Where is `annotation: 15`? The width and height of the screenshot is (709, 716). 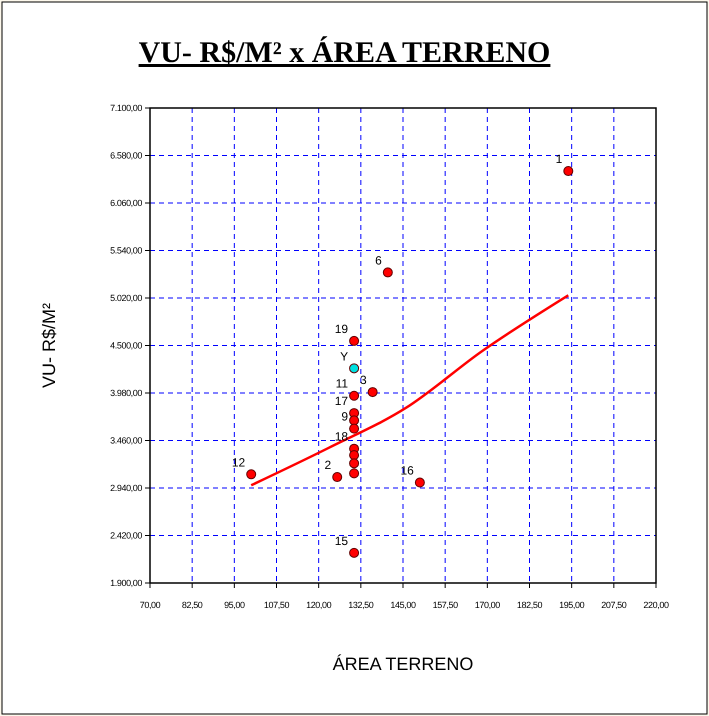 annotation: 15 is located at coordinates (341, 541).